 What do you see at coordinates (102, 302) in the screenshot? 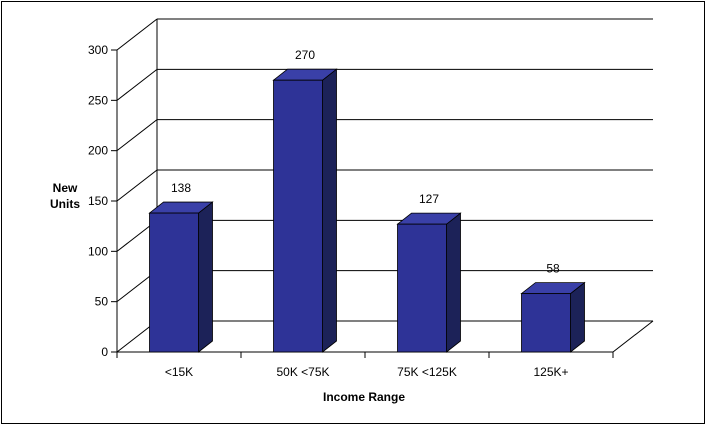
I see `y-tick-label: 50` at bounding box center [102, 302].